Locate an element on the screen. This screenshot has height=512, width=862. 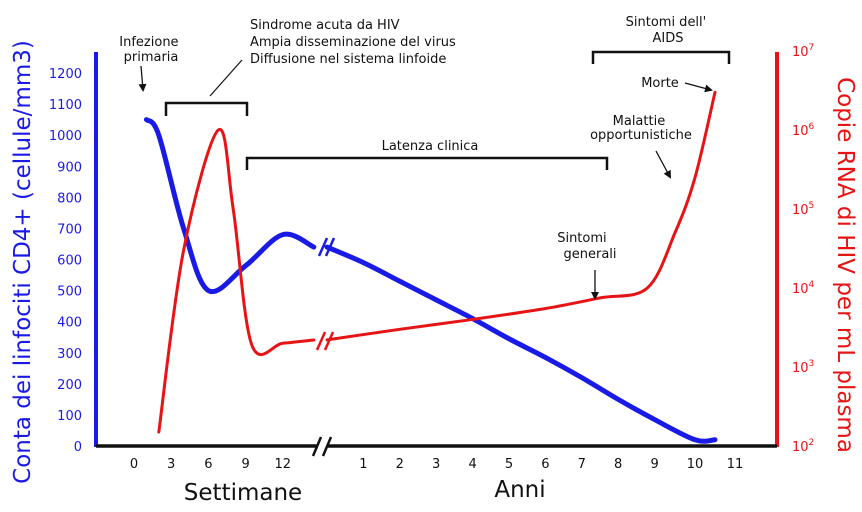
y-left-tick: 300 is located at coordinates (69, 354).